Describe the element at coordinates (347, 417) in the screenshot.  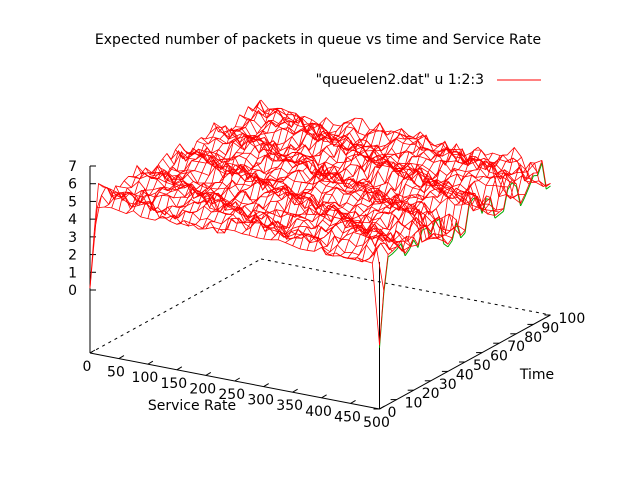
I see `x-tick-label: 450` at that location.